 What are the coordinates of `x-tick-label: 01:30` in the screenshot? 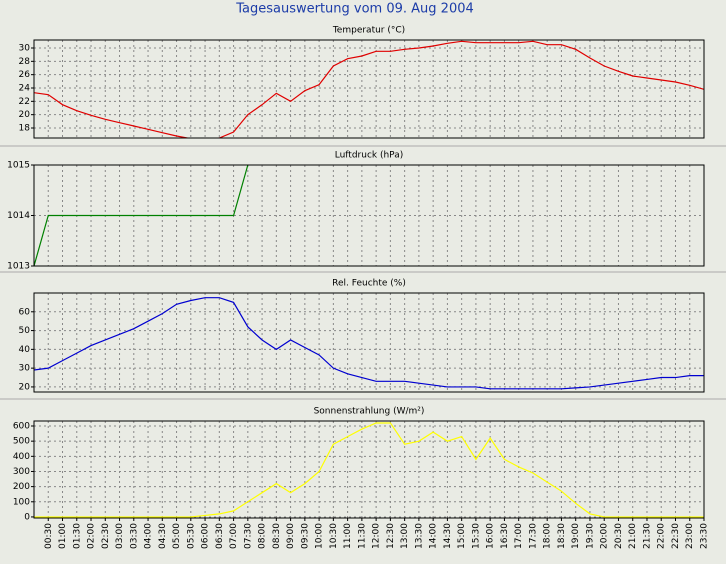 It's located at (77, 536).